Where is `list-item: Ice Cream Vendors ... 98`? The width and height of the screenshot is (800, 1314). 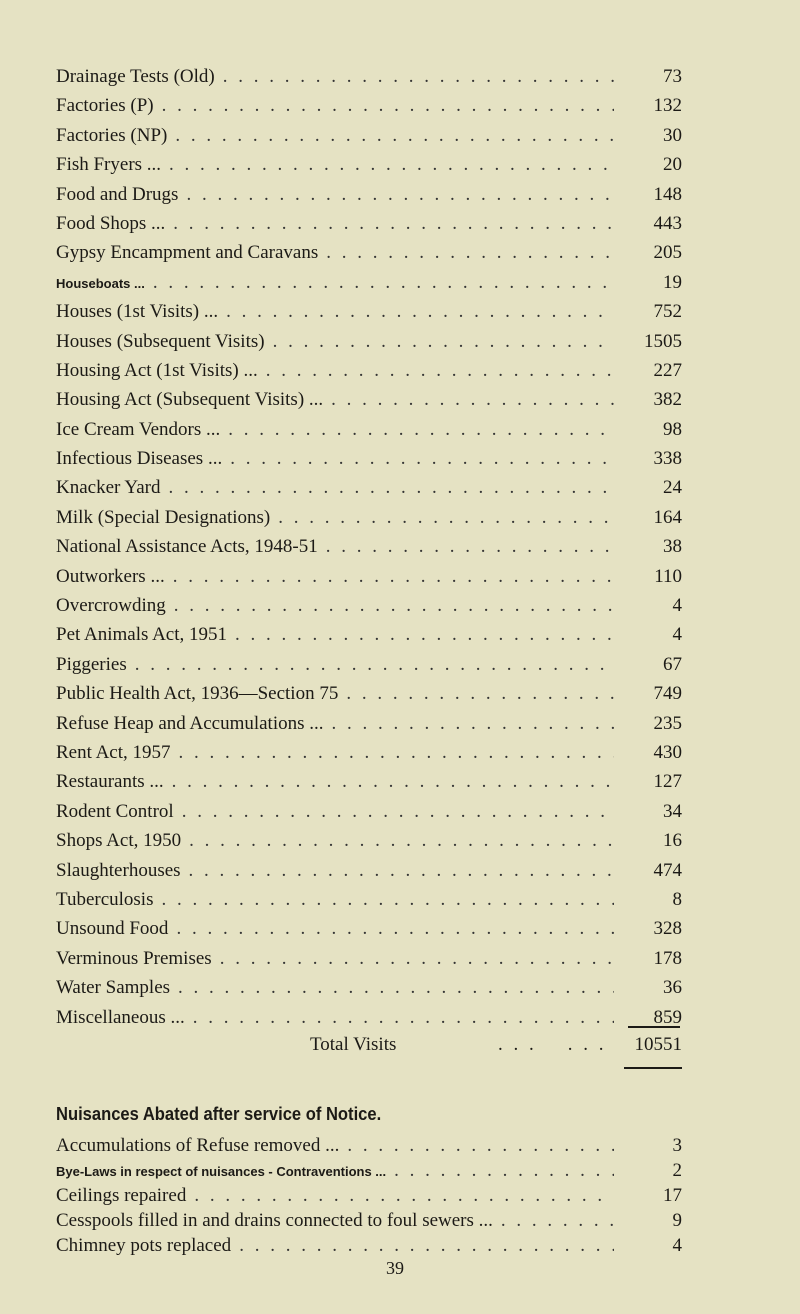
list-item: Ice Cream Vendors ... 98 is located at coordinates (369, 433).